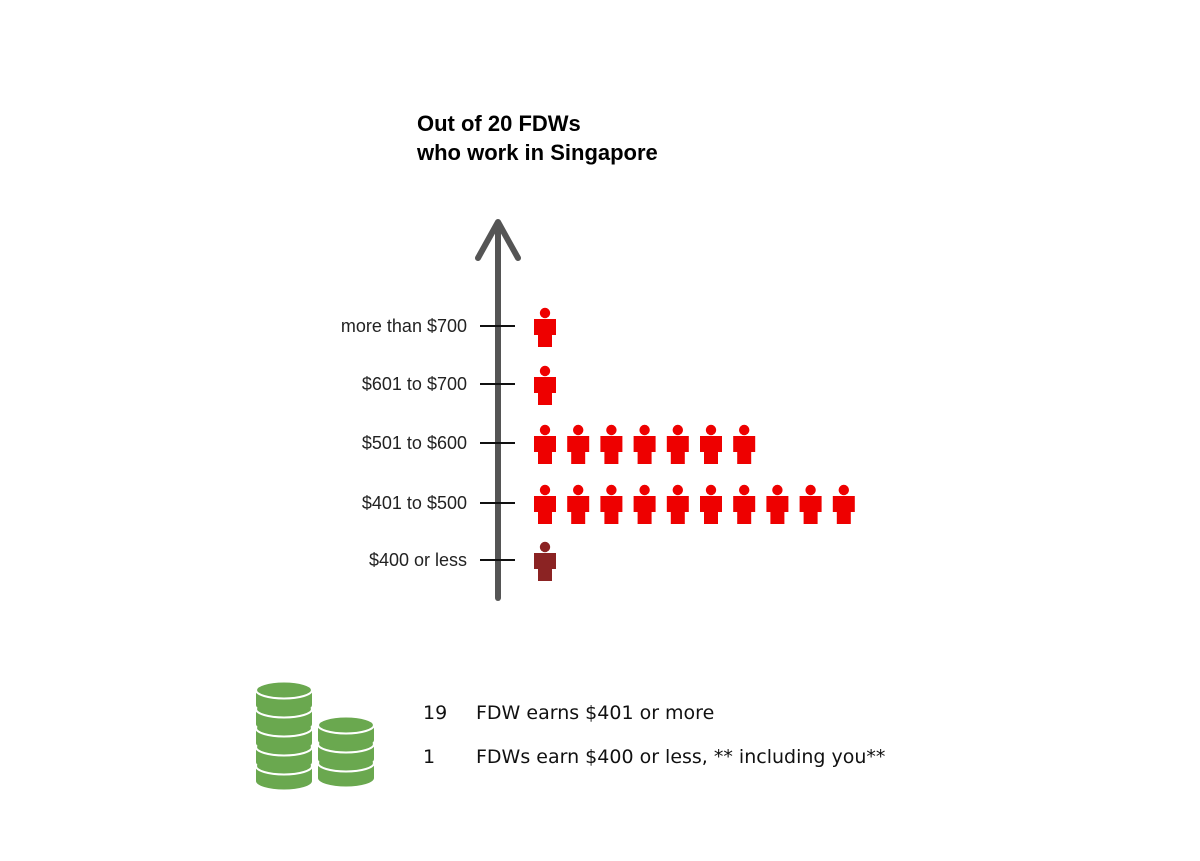 This screenshot has width=1200, height=861. Describe the element at coordinates (435, 713) in the screenshot. I see `summary-count-1: 19` at that location.